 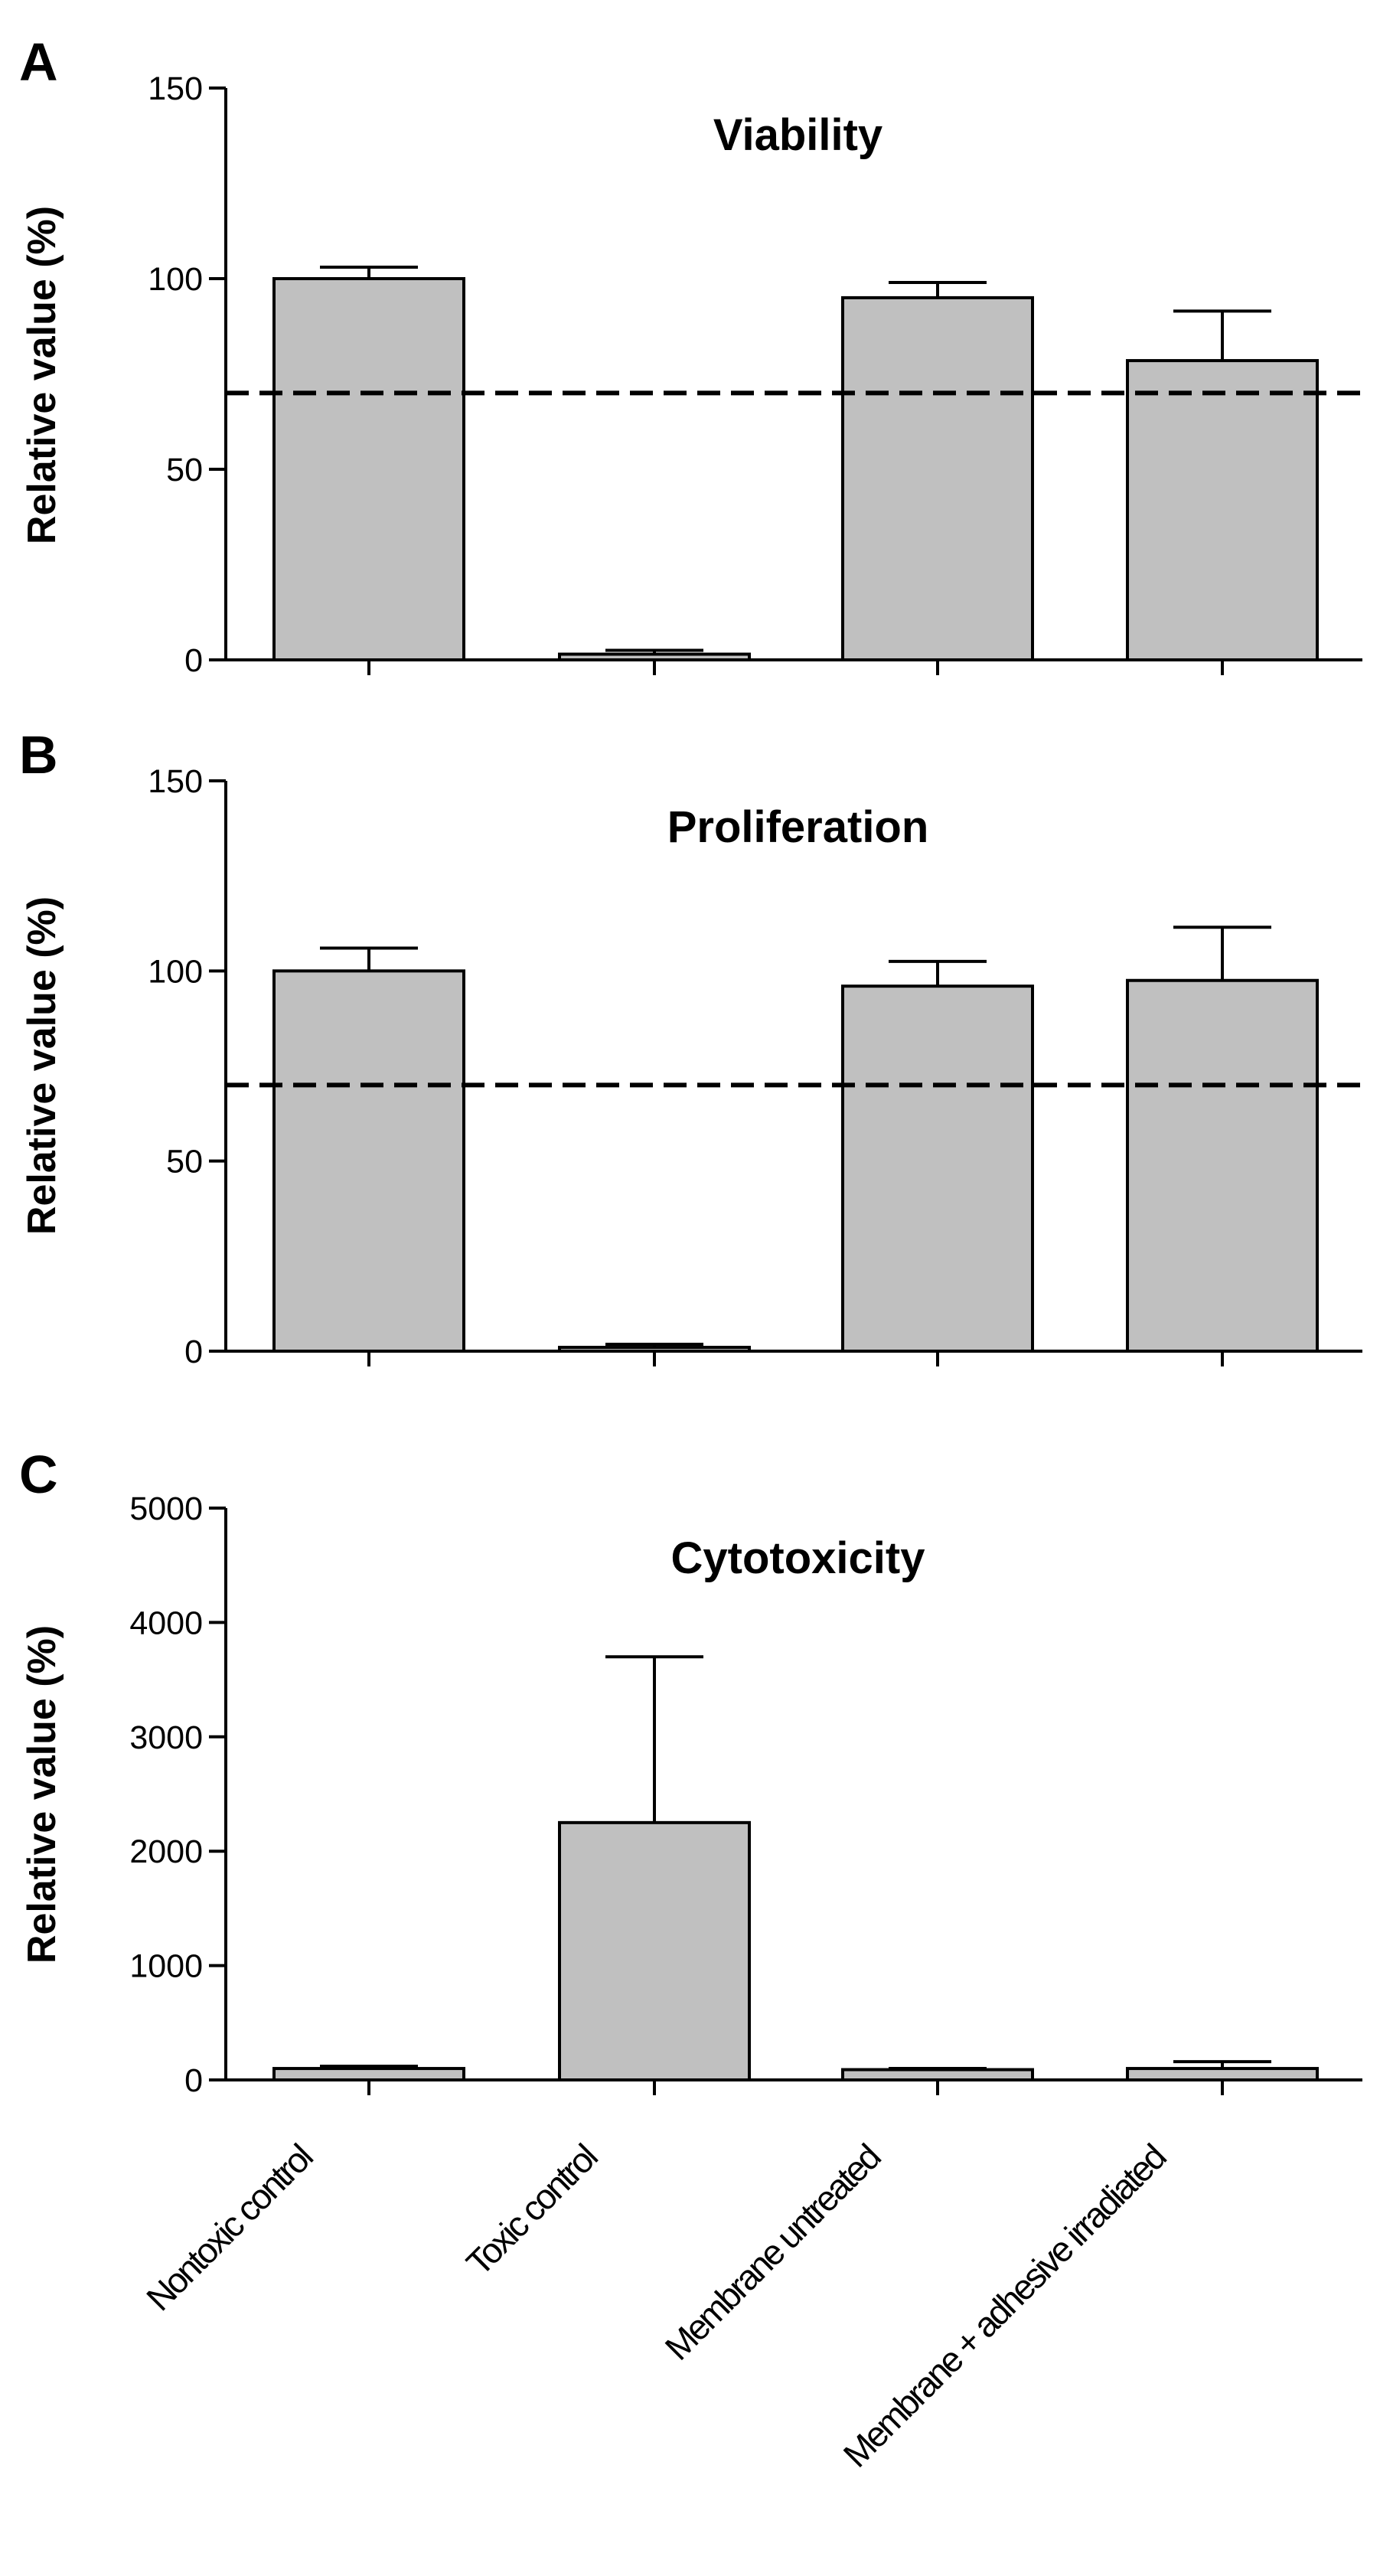 I want to click on y-tick-label: 1000, so click(x=166, y=1967).